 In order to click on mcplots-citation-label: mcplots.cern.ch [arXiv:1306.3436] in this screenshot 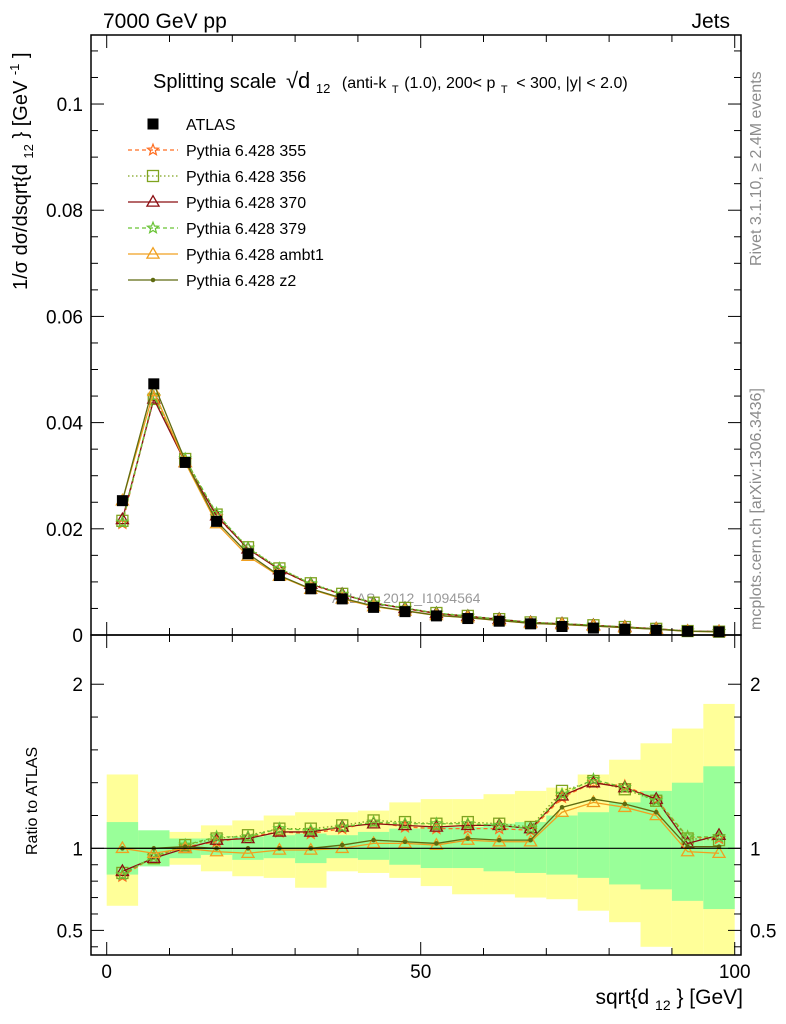, I will do `click(756, 509)`.